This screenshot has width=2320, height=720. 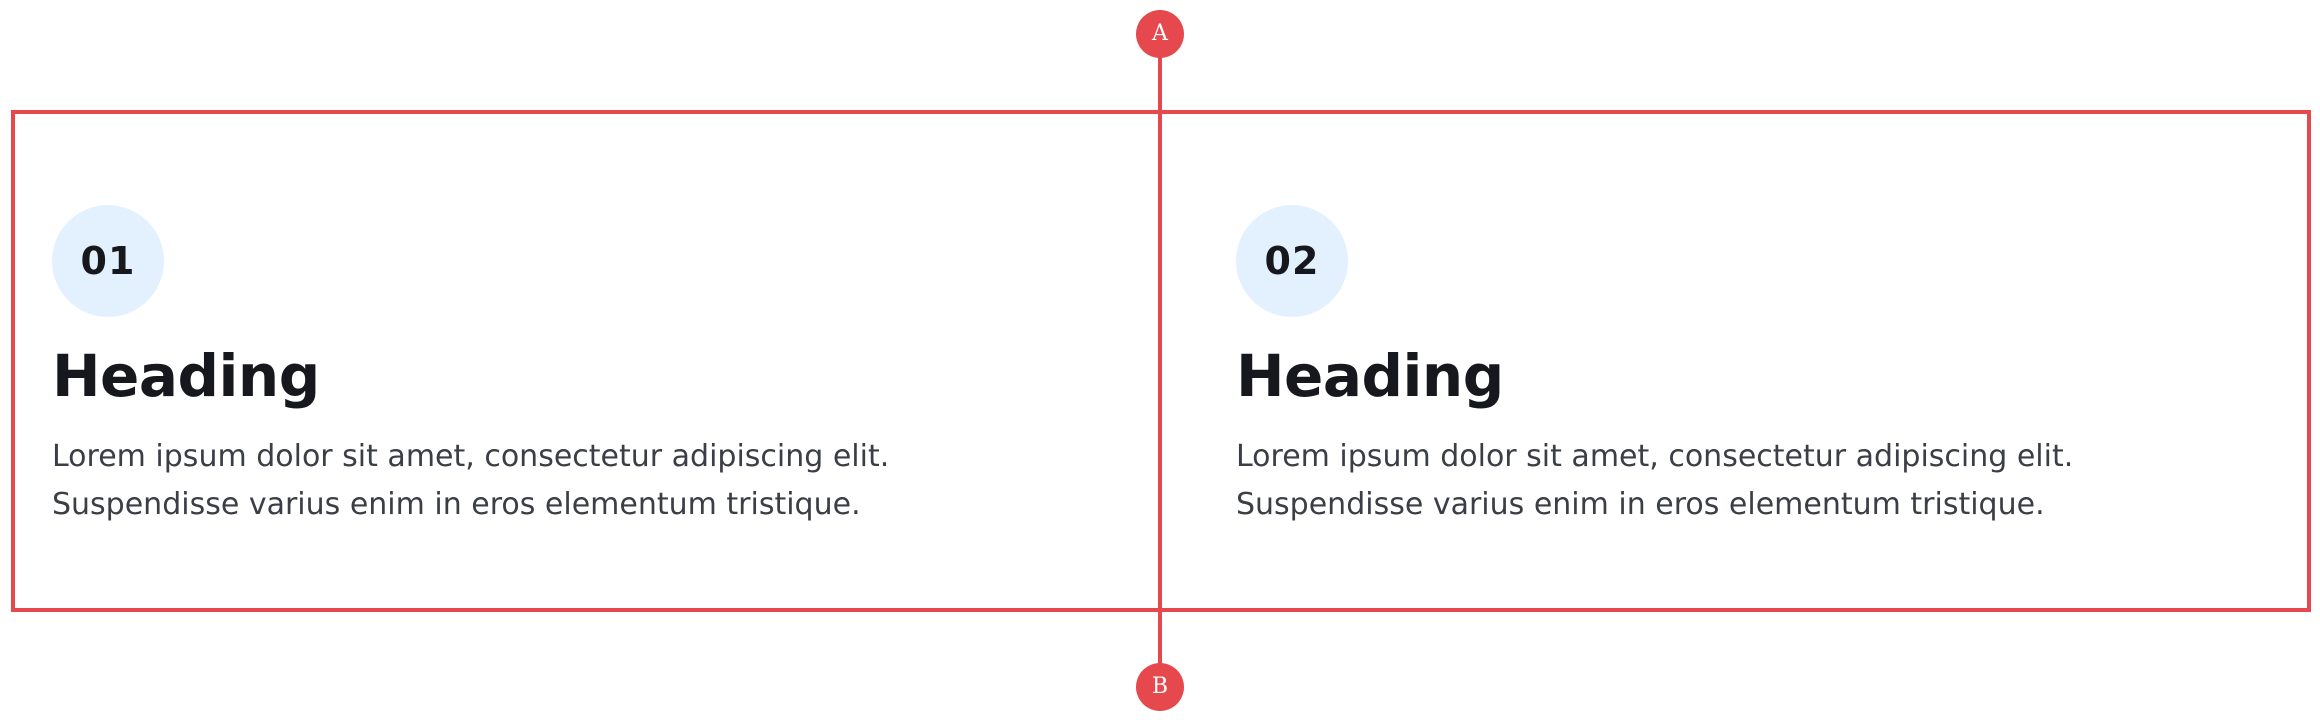 What do you see at coordinates (1292, 261) in the screenshot?
I see `number-badge: 02` at bounding box center [1292, 261].